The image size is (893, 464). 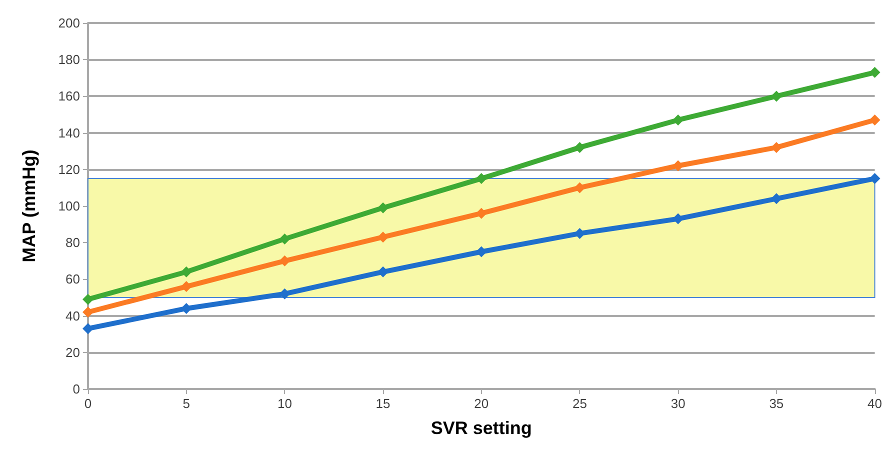 I want to click on y-tick-label: 80, so click(x=73, y=242).